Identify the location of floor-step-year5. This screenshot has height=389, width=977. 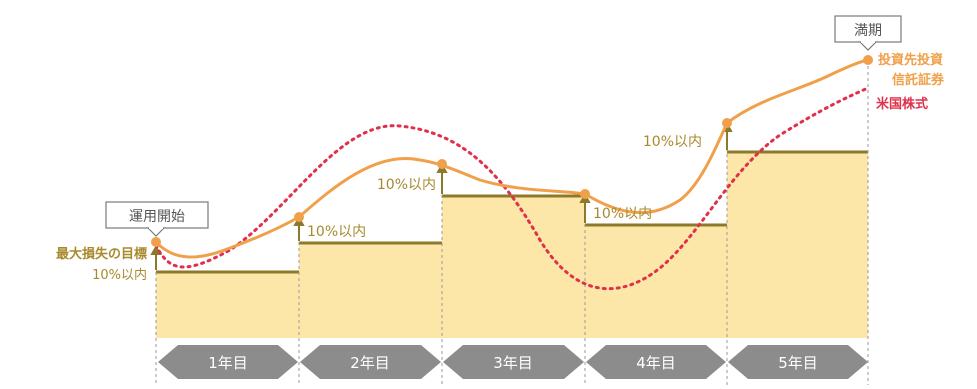
(797, 245).